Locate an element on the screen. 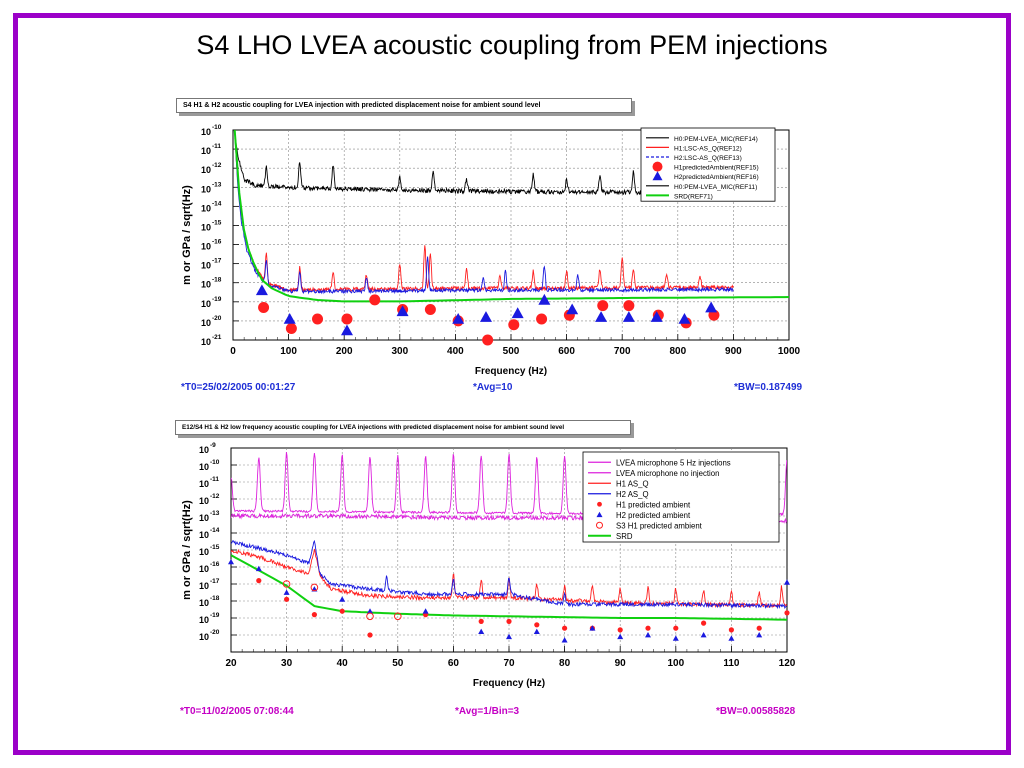 This screenshot has height=768, width=1024. x-tick-label: 20 is located at coordinates (231, 663).